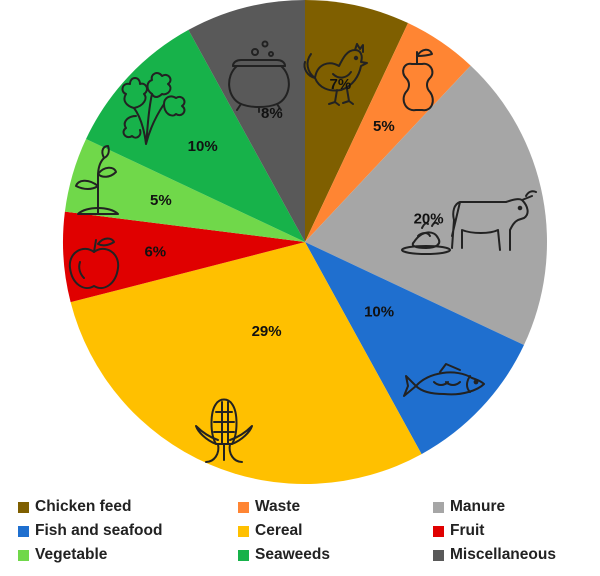 The image size is (600, 576). What do you see at coordinates (335, 507) in the screenshot?
I see `legend-item-waste: Waste` at bounding box center [335, 507].